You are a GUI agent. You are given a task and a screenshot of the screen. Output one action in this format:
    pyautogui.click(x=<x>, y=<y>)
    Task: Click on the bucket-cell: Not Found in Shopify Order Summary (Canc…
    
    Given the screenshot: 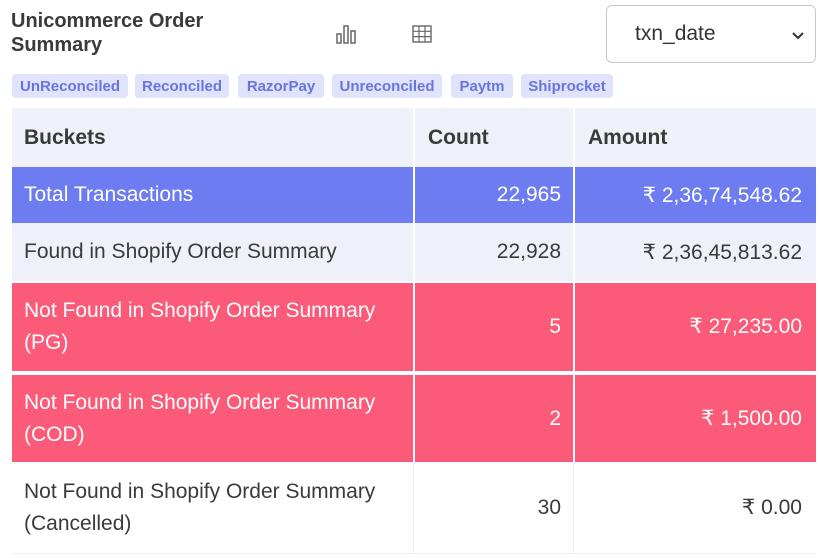 What is the action you would take?
    pyautogui.click(x=200, y=507)
    